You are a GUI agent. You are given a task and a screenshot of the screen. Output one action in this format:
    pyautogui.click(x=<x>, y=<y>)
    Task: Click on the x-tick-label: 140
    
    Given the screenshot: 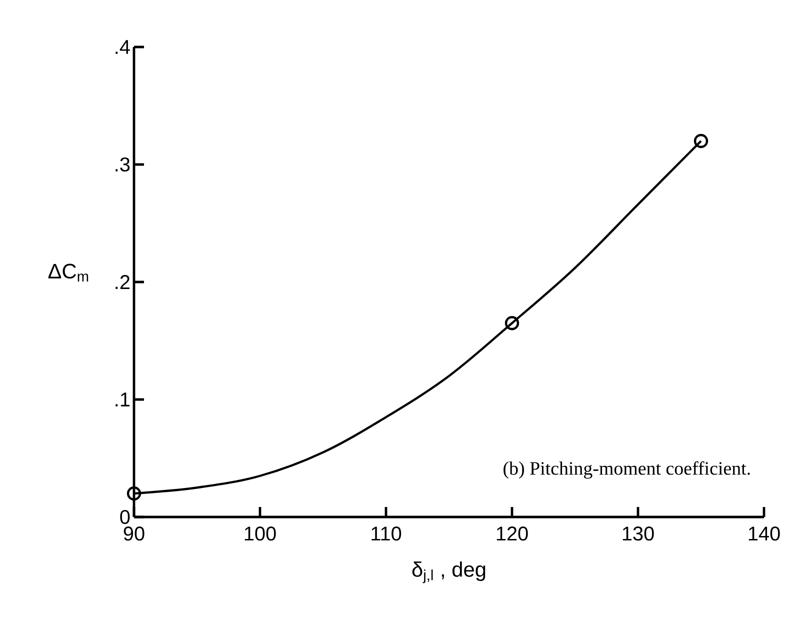 What is the action you would take?
    pyautogui.click(x=764, y=533)
    